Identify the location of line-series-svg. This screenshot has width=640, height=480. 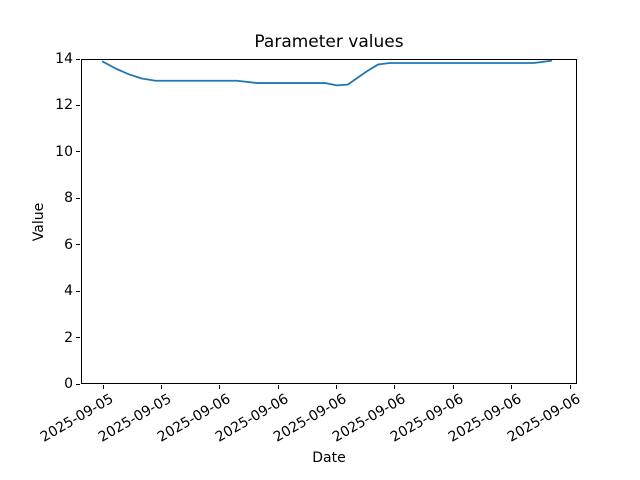
(327, 73).